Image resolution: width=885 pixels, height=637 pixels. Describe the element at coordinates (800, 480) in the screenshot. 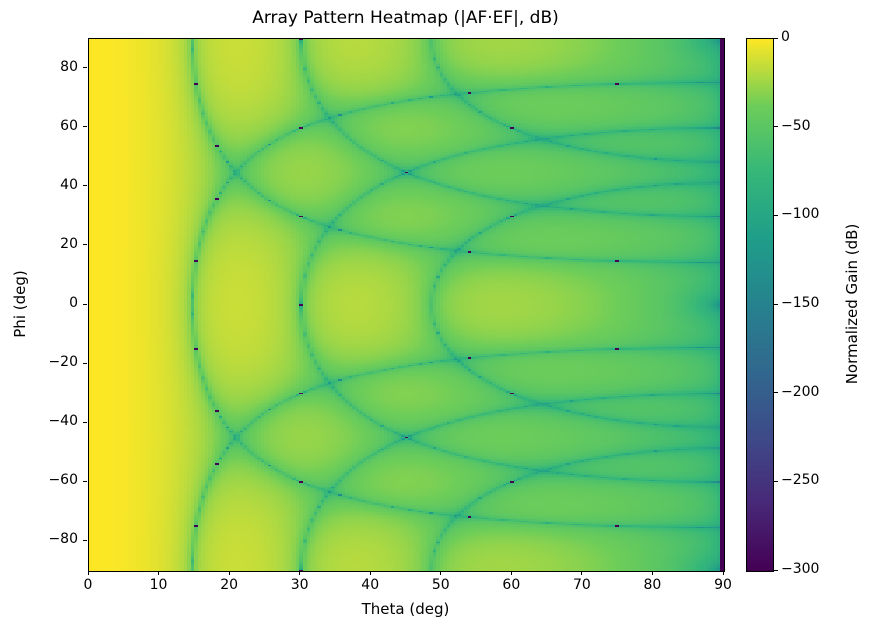

I see `colorbar-tick-label: −250` at that location.